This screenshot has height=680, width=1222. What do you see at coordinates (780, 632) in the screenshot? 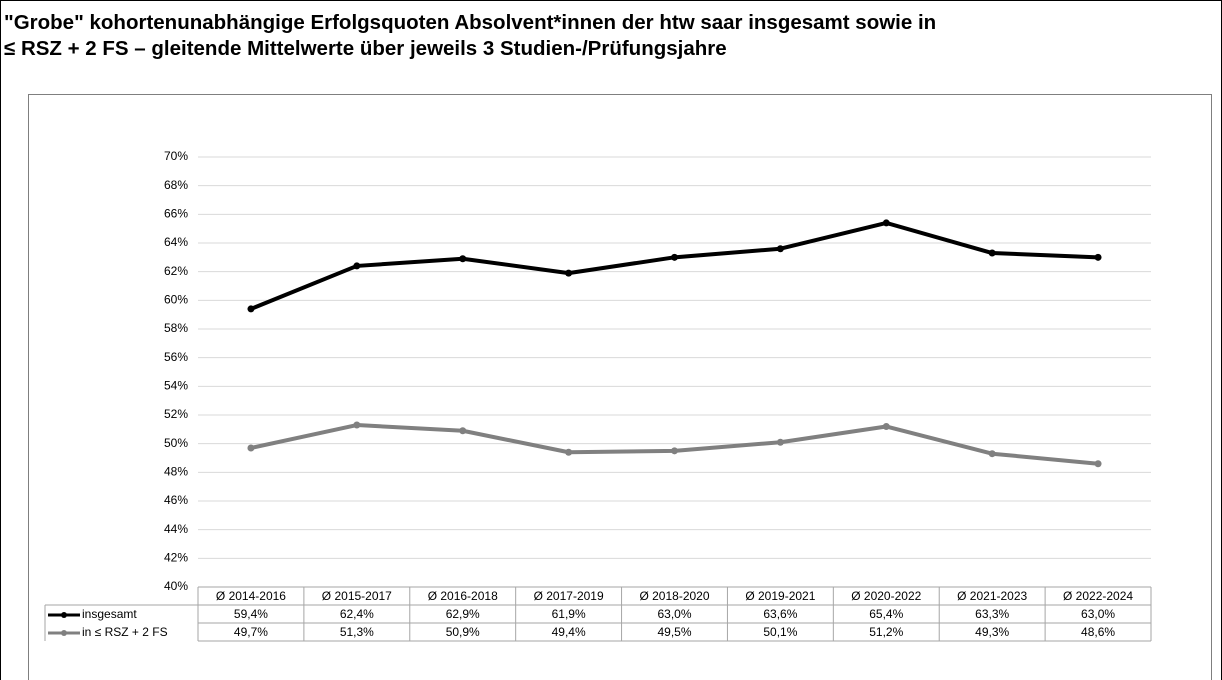
I see `data-table-value: 50,1%` at bounding box center [780, 632].